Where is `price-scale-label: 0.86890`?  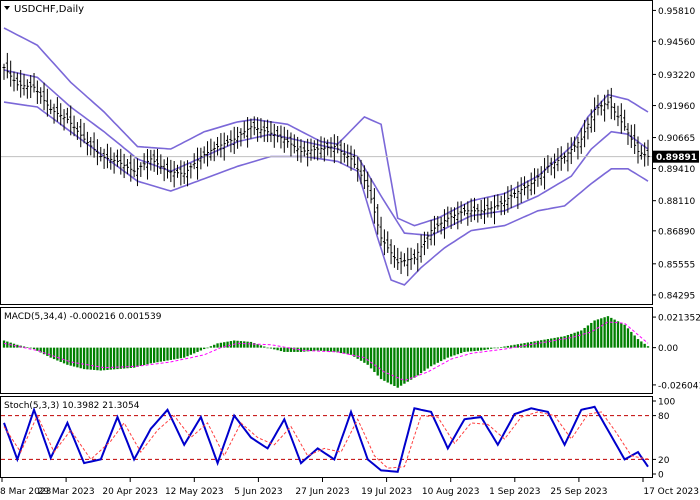 price-scale-label: 0.86890 is located at coordinates (676, 232).